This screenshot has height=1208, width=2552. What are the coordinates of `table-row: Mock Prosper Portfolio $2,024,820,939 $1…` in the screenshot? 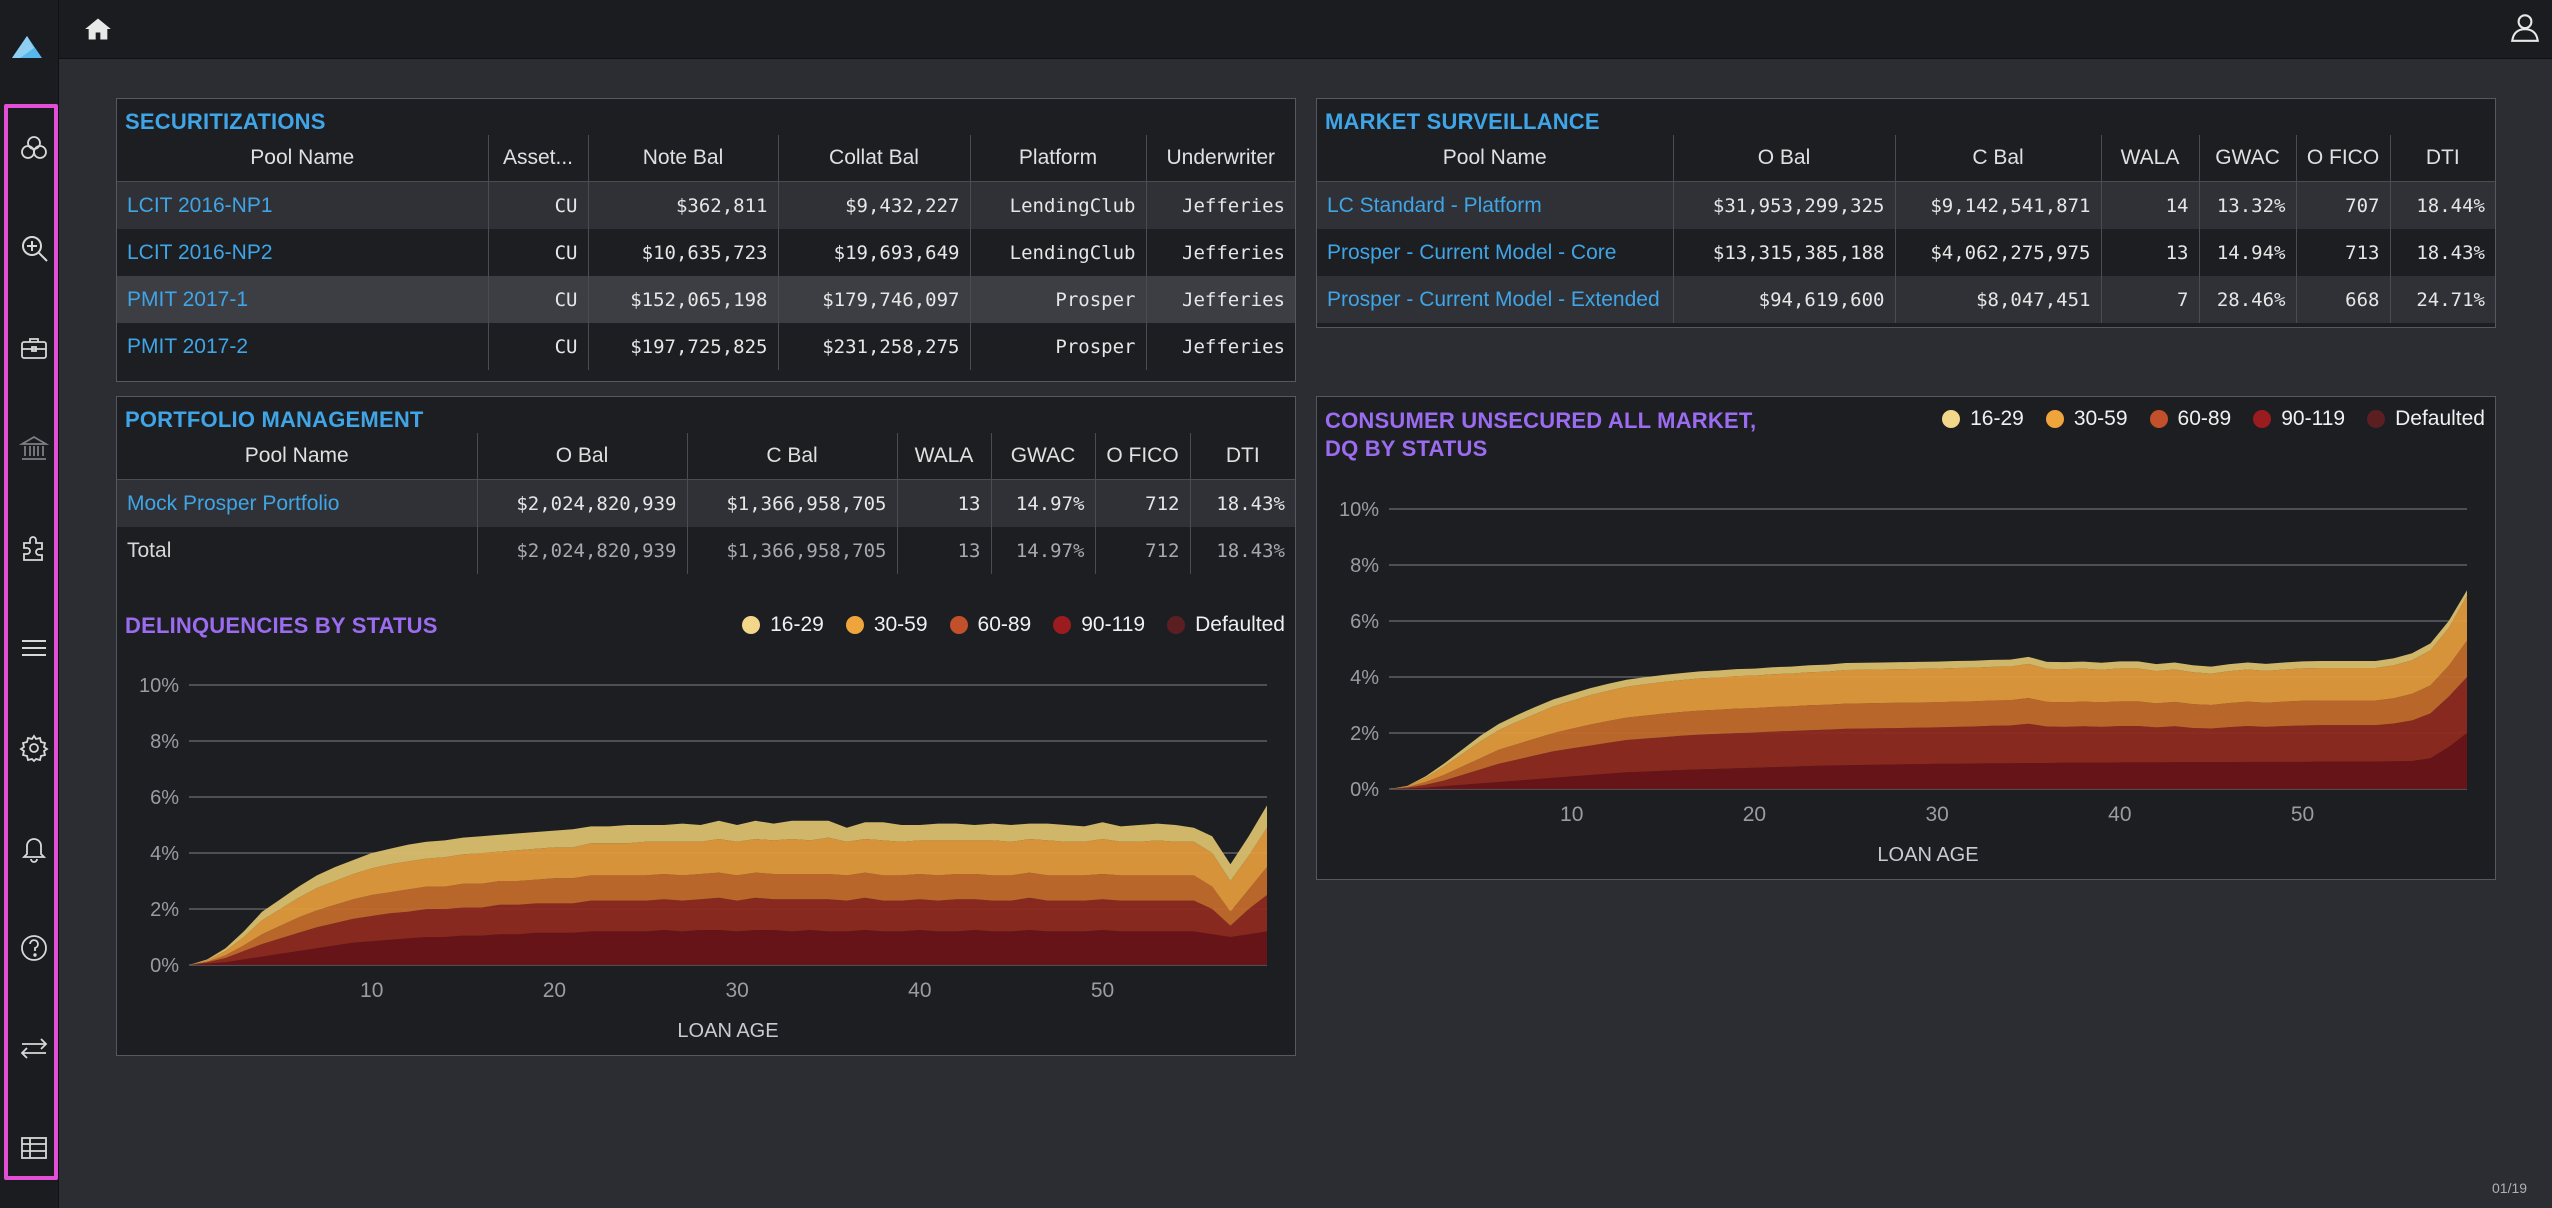 It's located at (706, 503).